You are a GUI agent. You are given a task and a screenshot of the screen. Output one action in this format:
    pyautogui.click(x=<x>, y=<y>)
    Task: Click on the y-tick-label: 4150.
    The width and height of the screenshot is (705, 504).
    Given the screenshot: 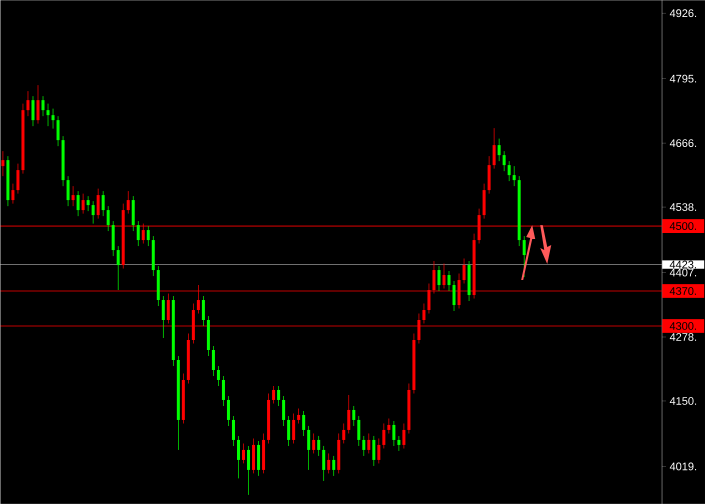 What is the action you would take?
    pyautogui.click(x=683, y=401)
    